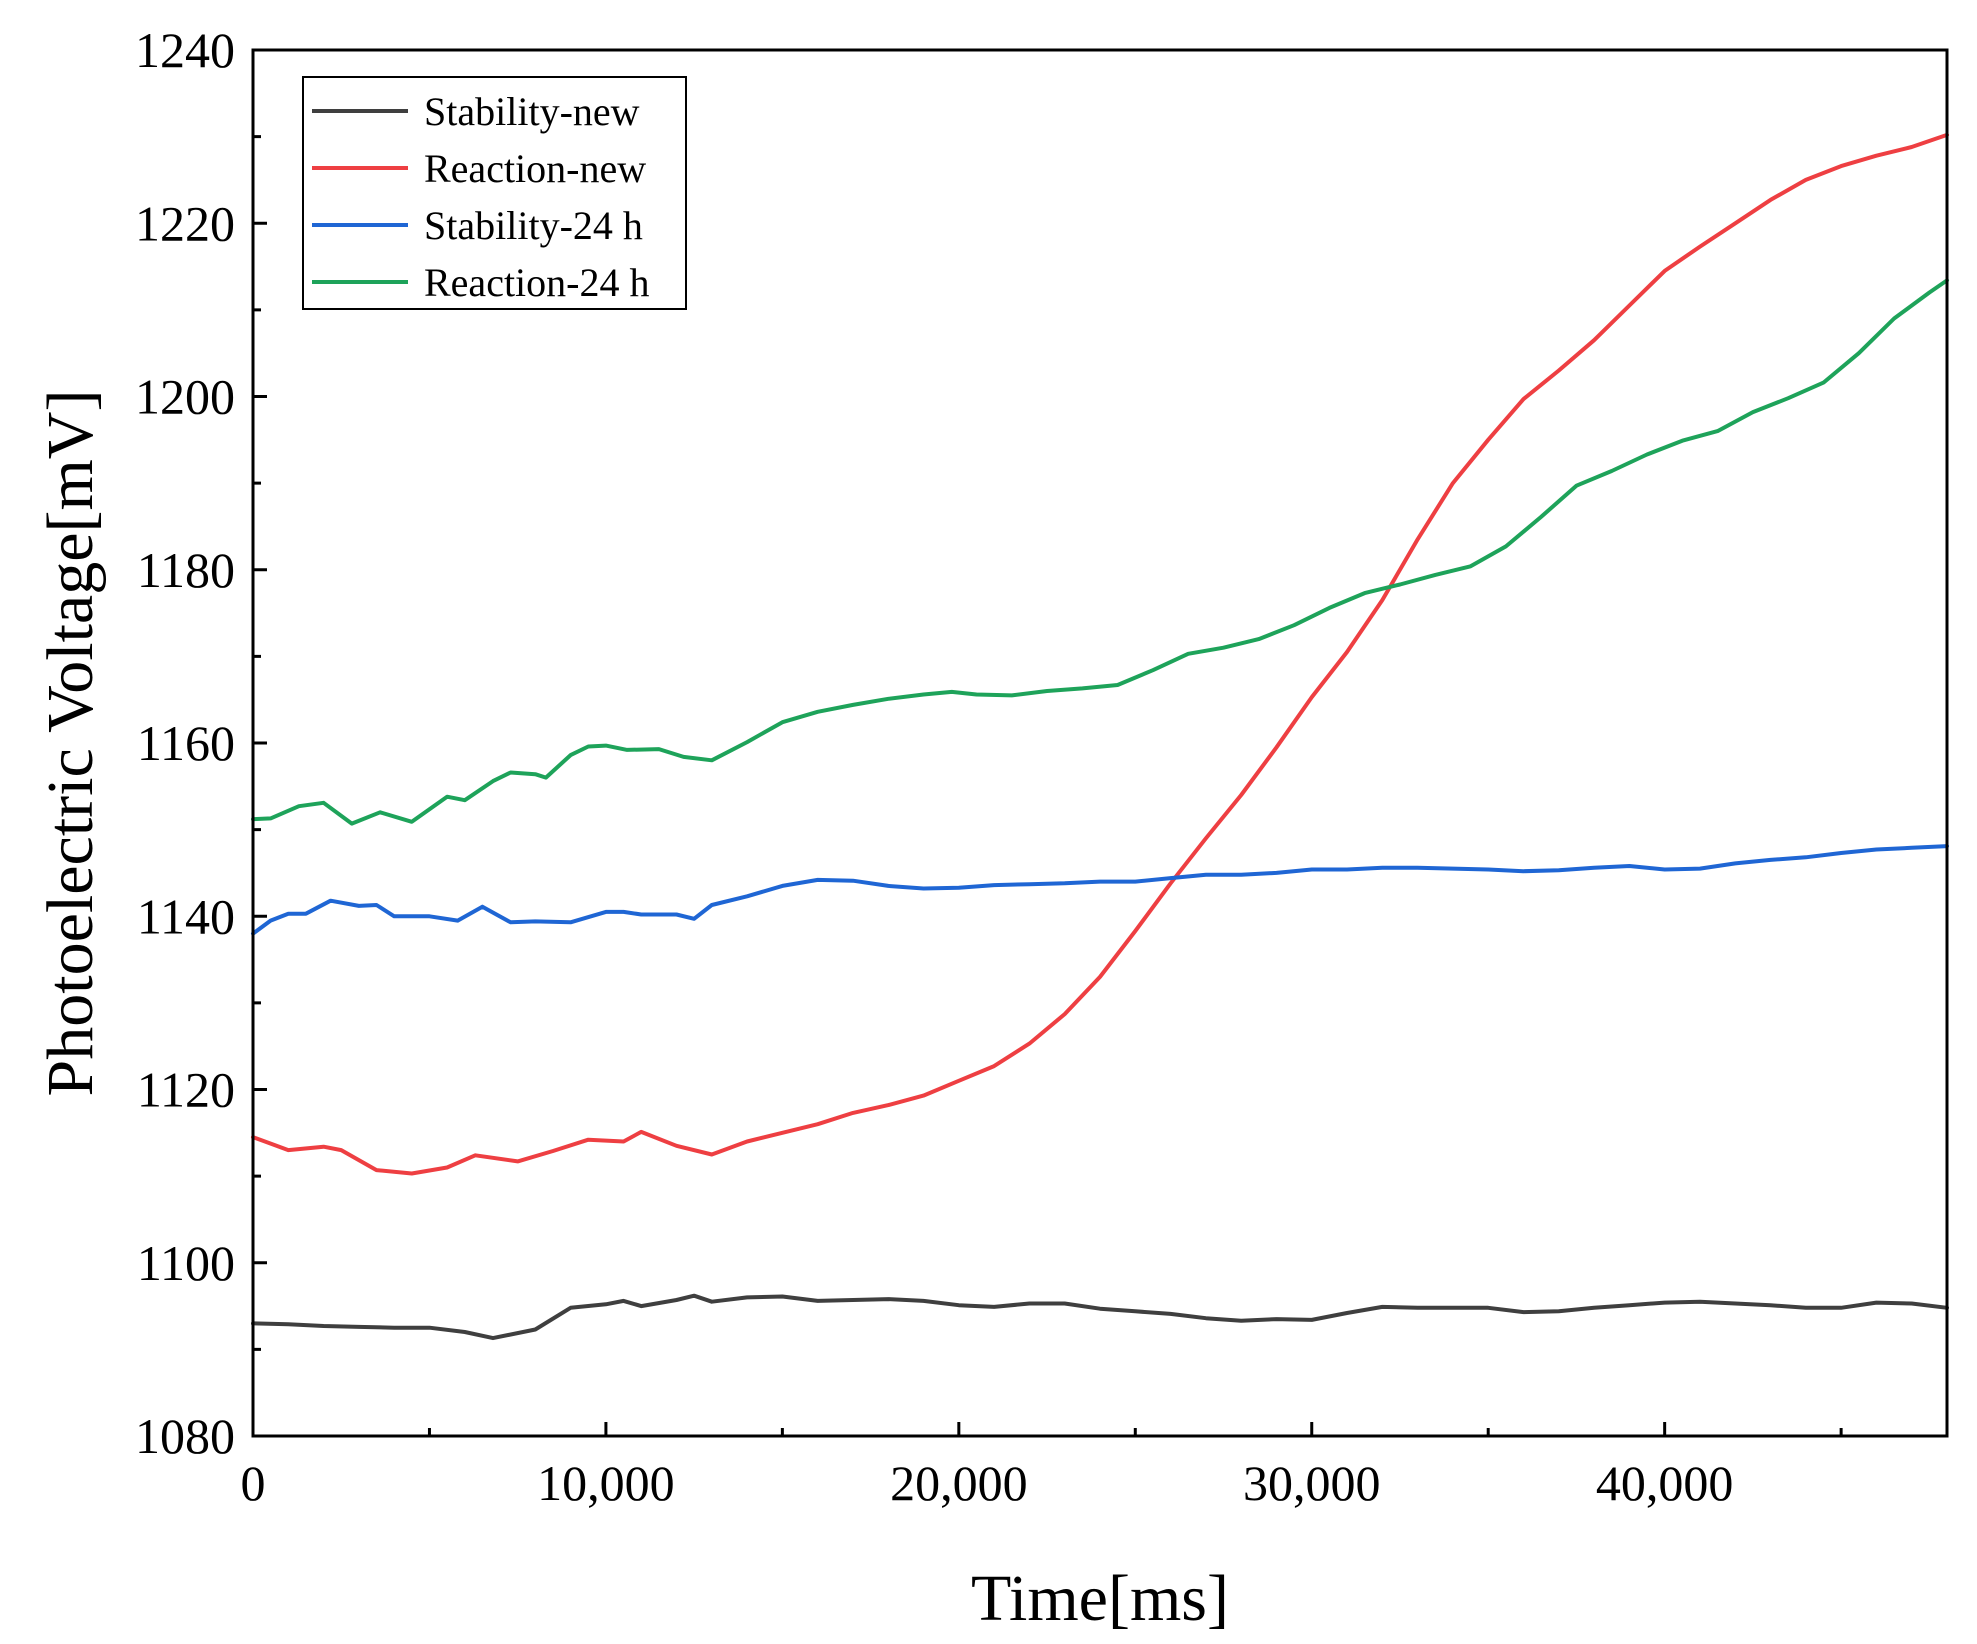  I want to click on x-tick-label: 0, so click(253, 1483).